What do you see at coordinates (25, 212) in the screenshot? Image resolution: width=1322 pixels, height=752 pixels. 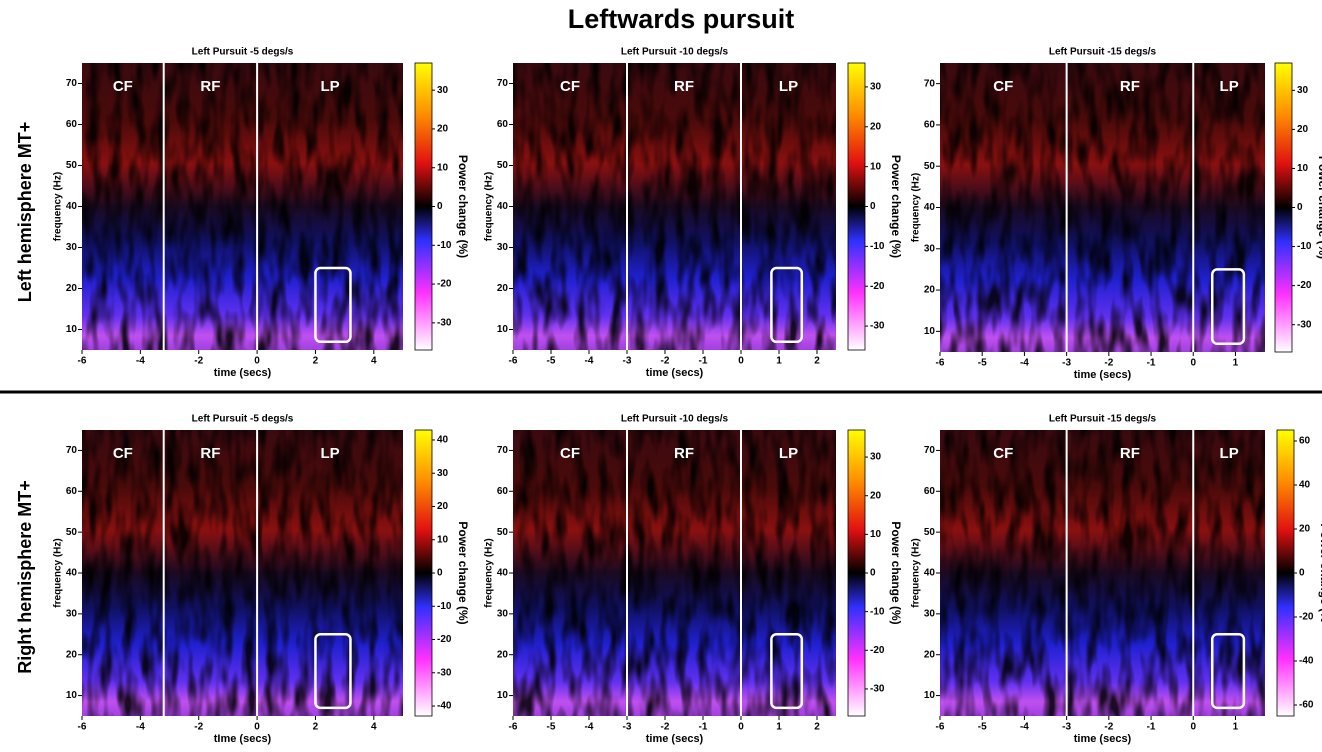 I see `row-label: Left hemisphere MT+` at bounding box center [25, 212].